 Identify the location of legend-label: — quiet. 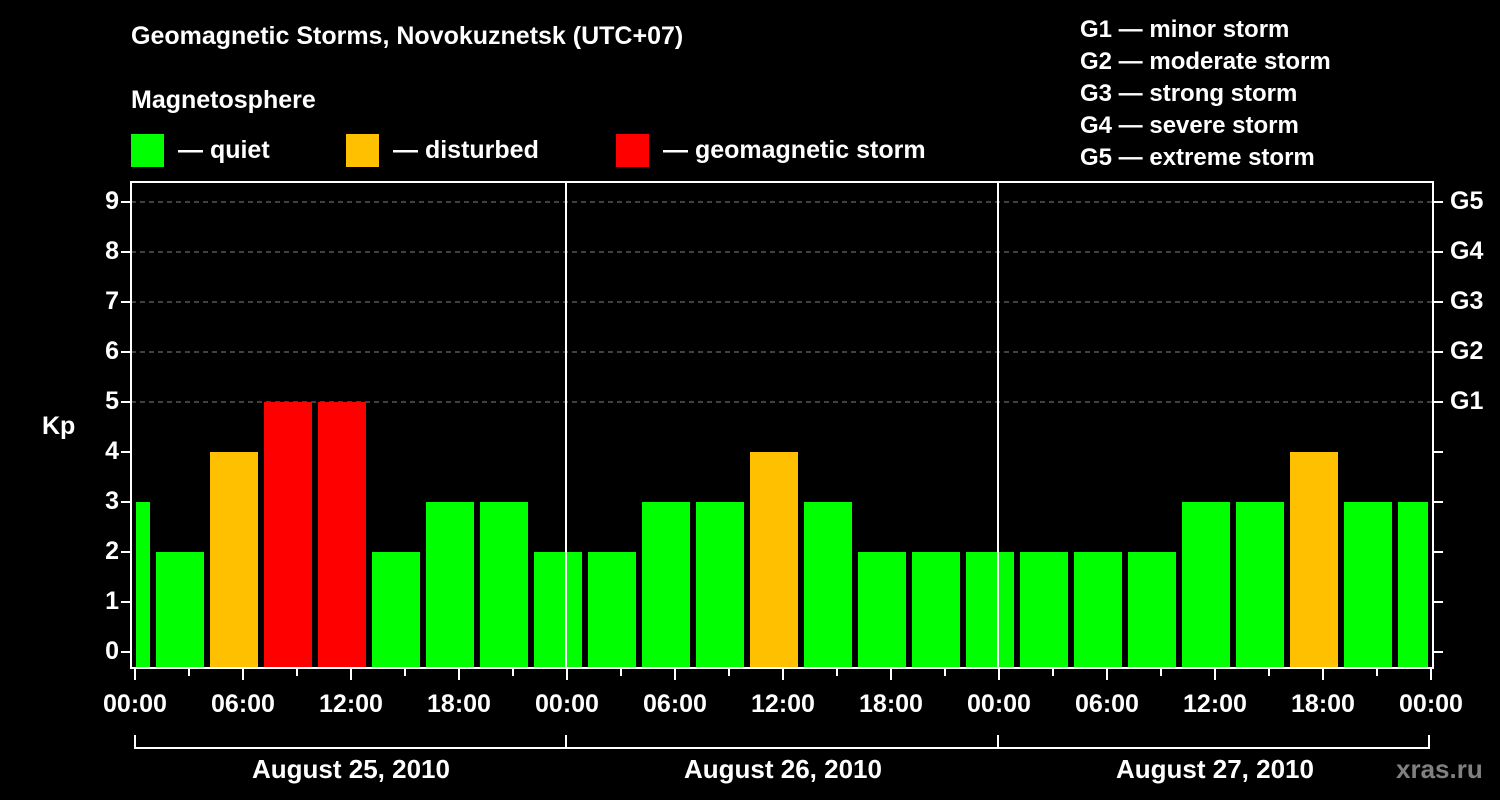
(224, 150).